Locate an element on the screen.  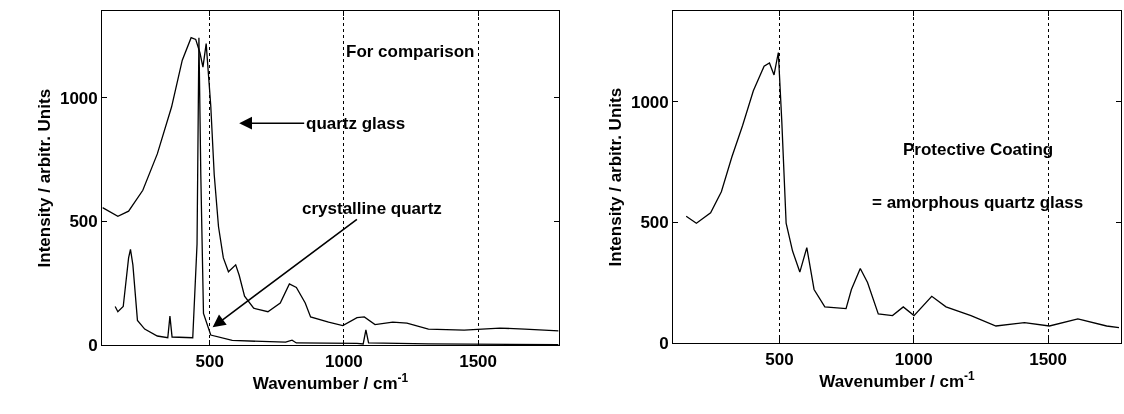
annotation: = amorphous quartz glass is located at coordinates (978, 202).